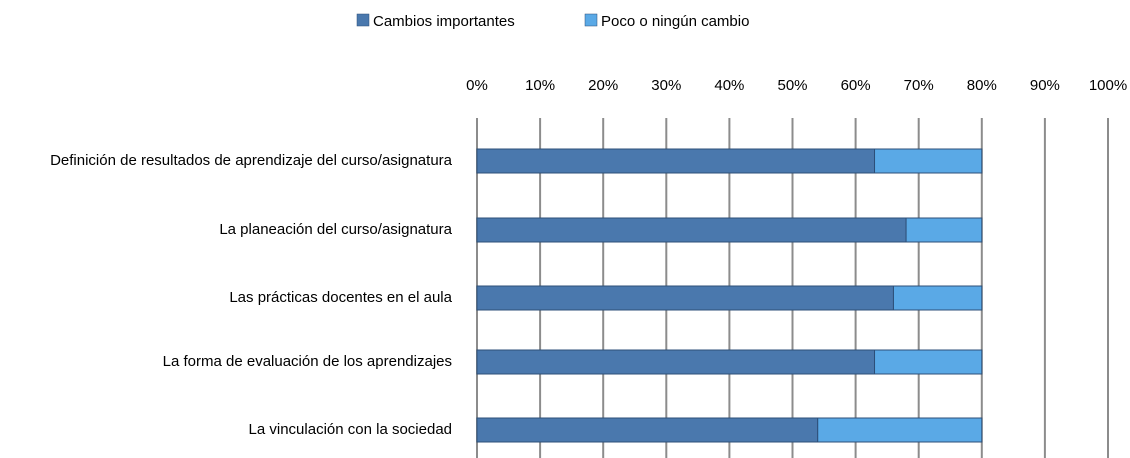  I want to click on category-label: La planeación del curso/asignatura, so click(335, 229).